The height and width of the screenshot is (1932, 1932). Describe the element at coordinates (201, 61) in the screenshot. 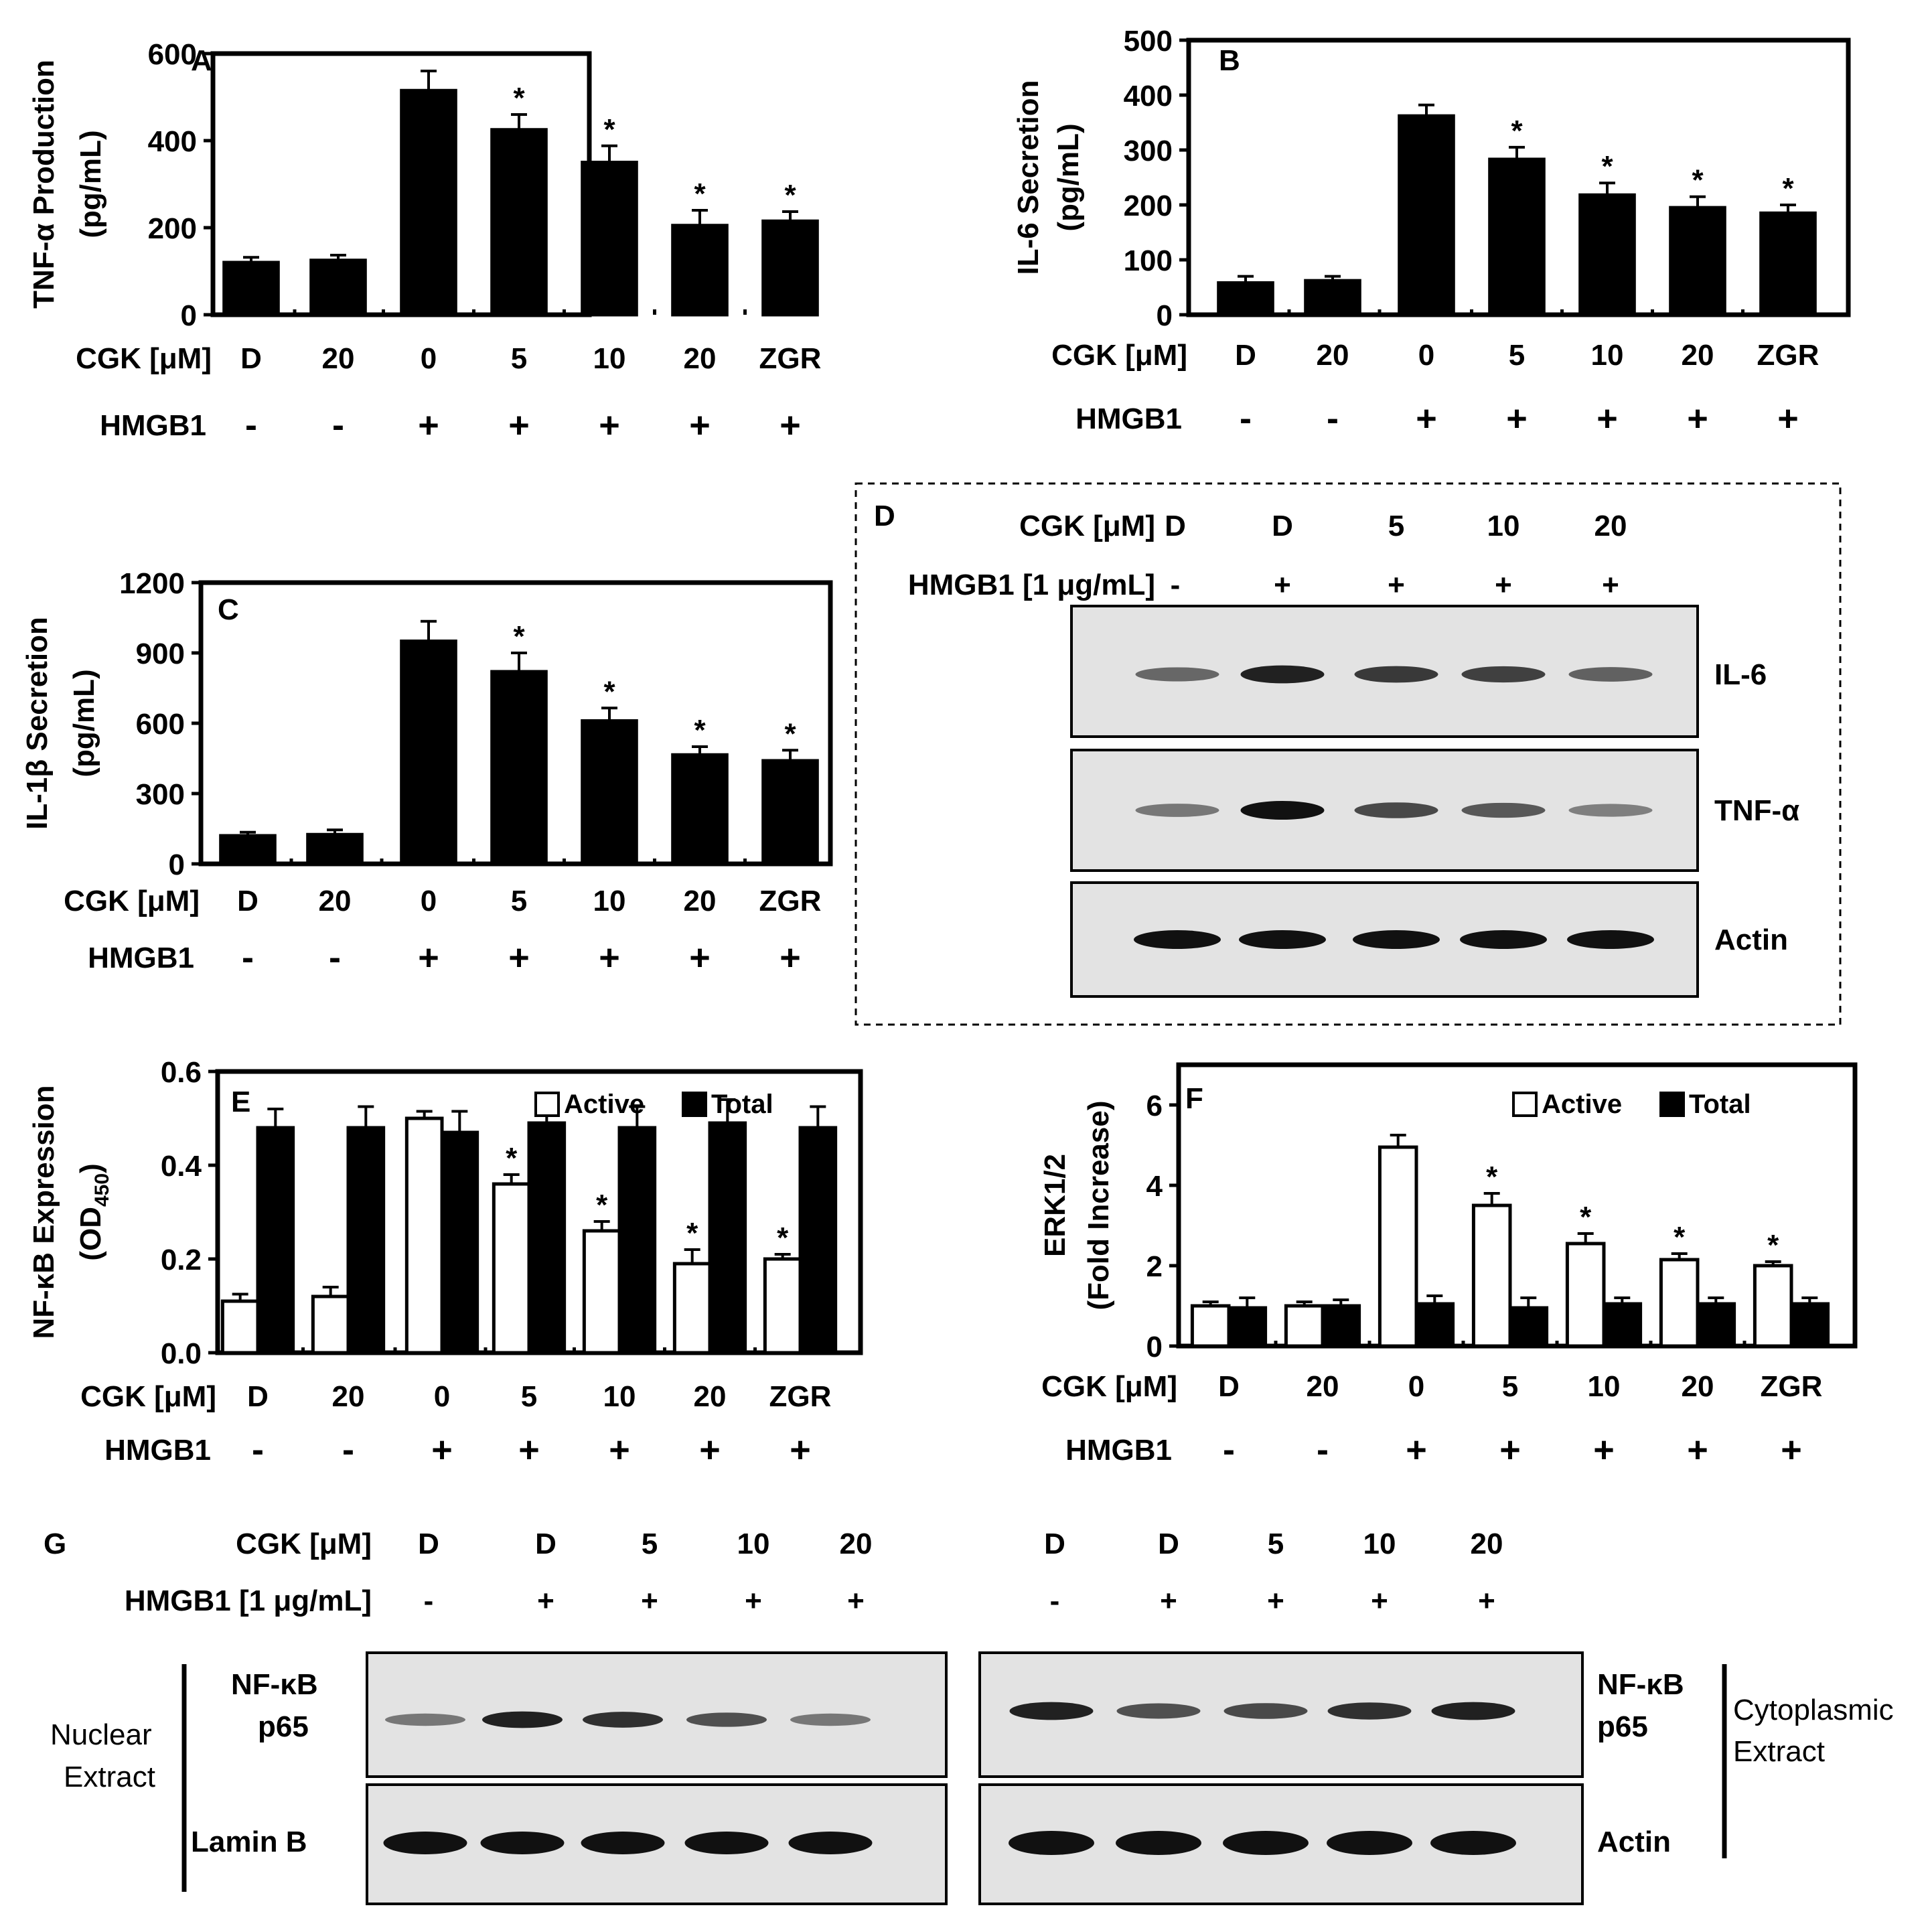

I see `panel-letter: A` at that location.